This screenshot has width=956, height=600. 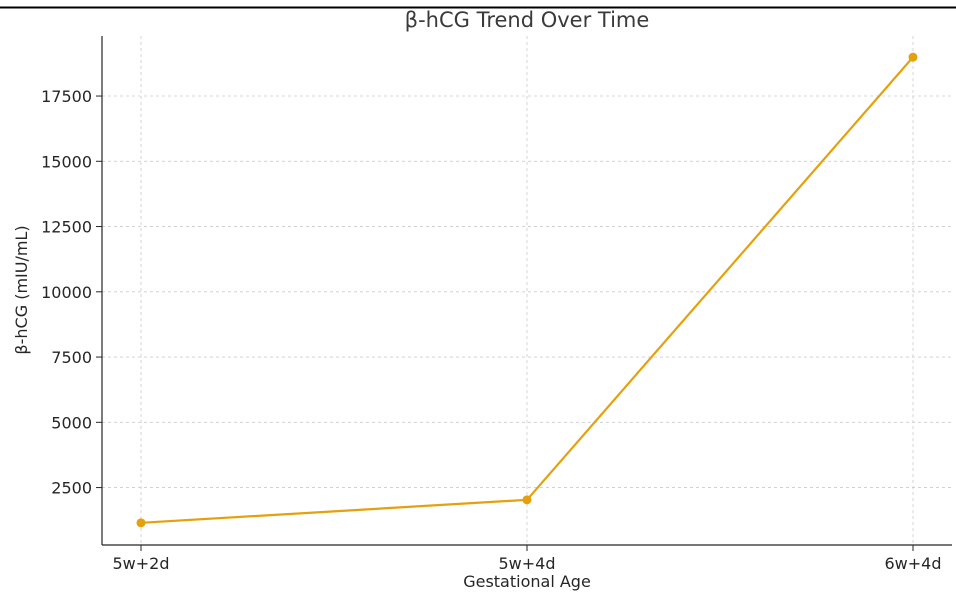 What do you see at coordinates (71, 422) in the screenshot?
I see `y-tick-label: 5000` at bounding box center [71, 422].